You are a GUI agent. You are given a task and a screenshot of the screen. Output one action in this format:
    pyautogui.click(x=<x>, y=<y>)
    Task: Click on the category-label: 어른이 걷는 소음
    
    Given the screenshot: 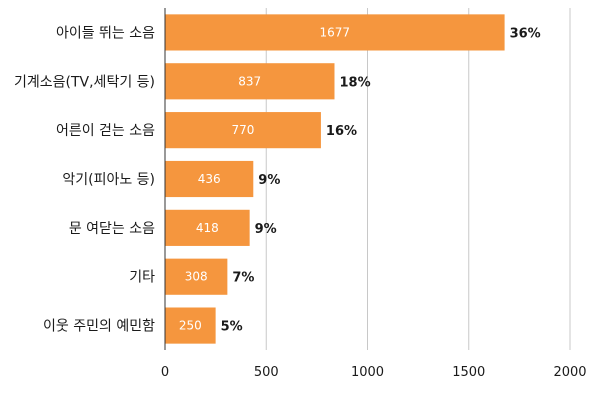 What is the action you would take?
    pyautogui.click(x=105, y=131)
    